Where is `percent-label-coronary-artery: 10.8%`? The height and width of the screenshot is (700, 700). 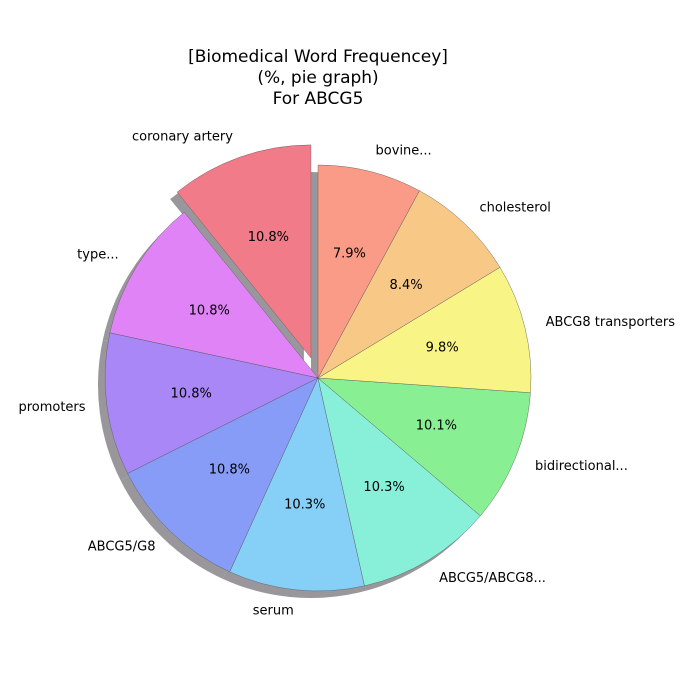
percent-label-coronary-artery: 10.8% is located at coordinates (268, 237).